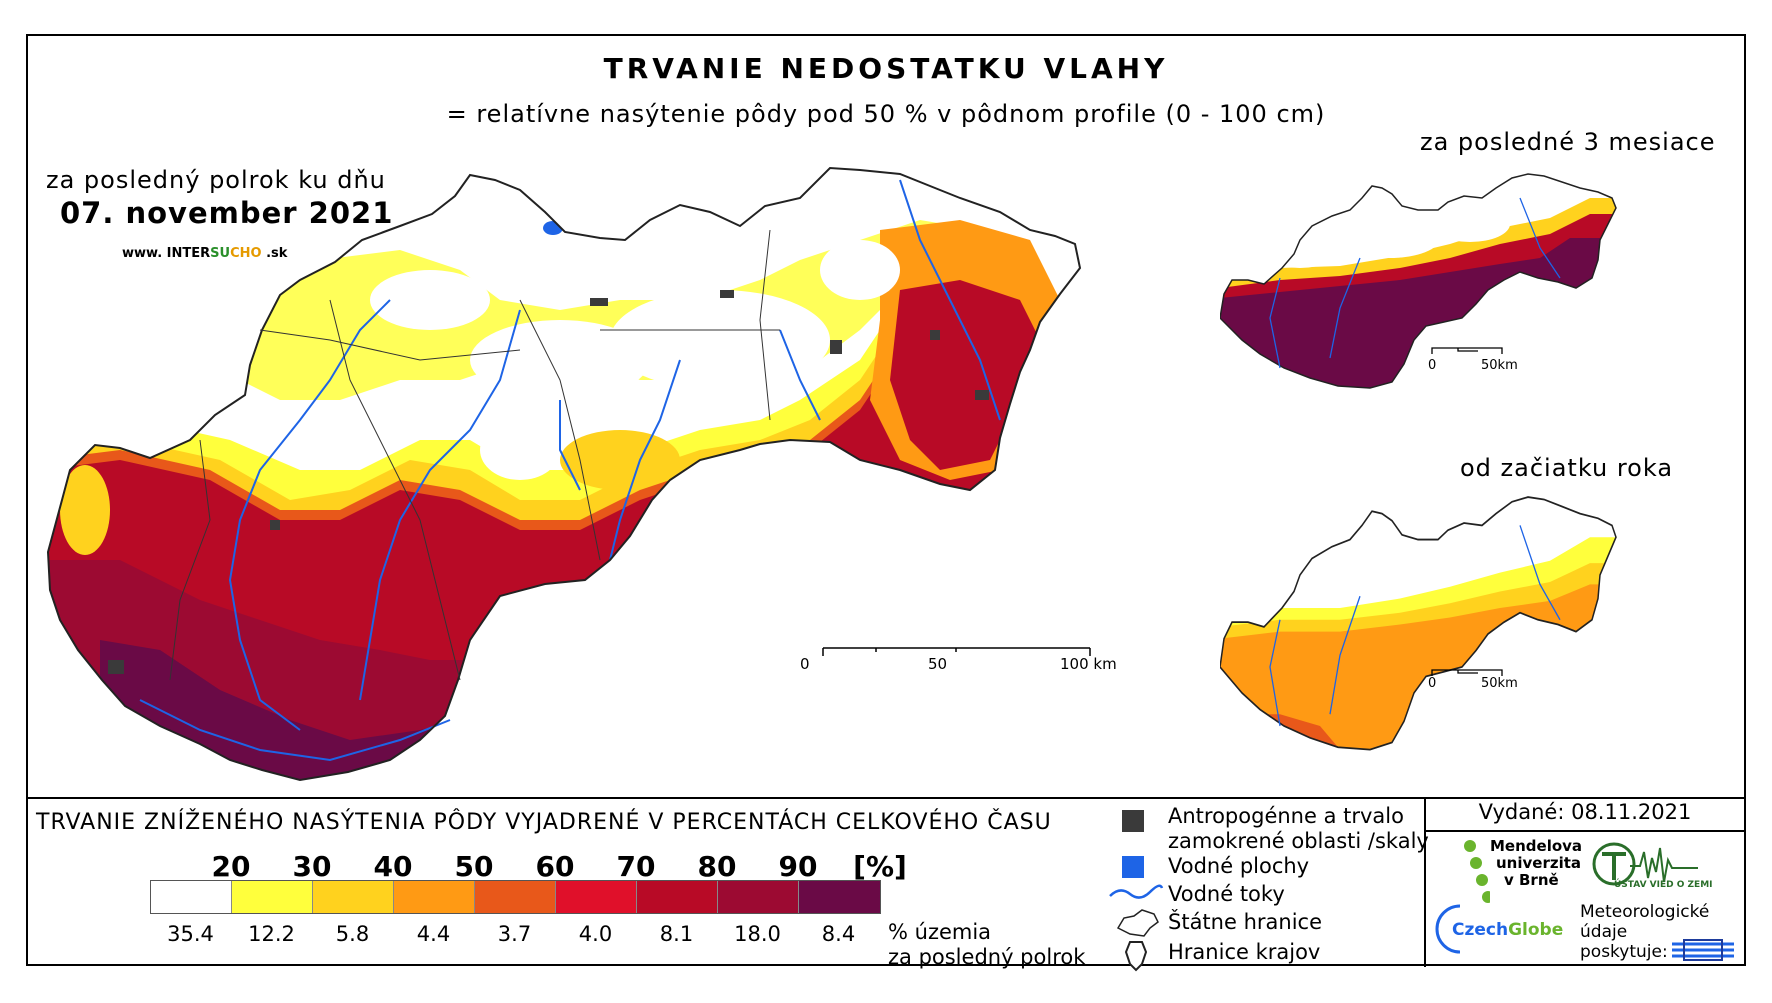  Describe the element at coordinates (1133, 867) in the screenshot. I see `water-swatch` at that location.